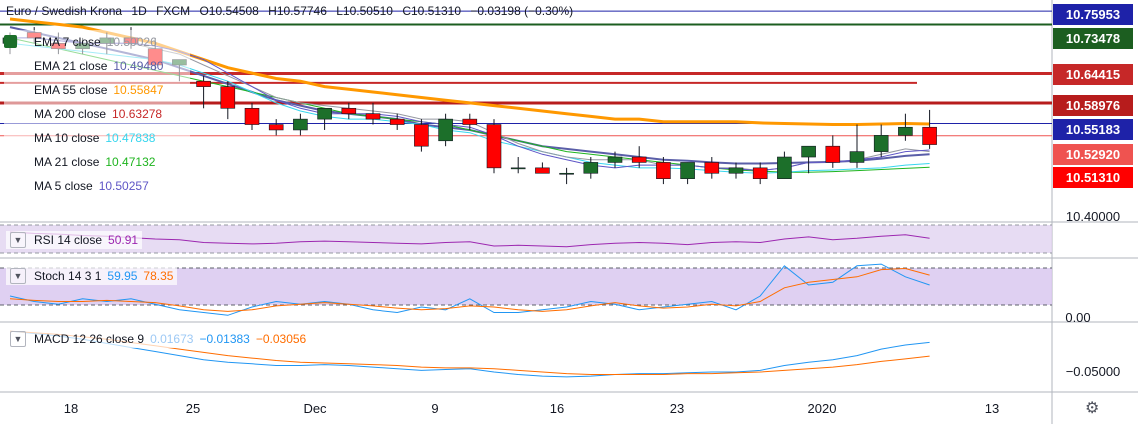  What do you see at coordinates (469, 239) in the screenshot?
I see `rsi-line` at bounding box center [469, 239].